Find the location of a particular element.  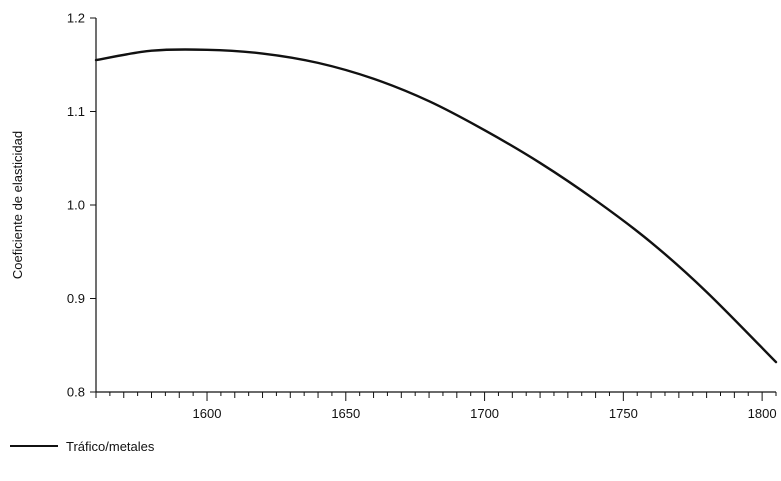

x-tick-label: 1800 is located at coordinates (762, 413).